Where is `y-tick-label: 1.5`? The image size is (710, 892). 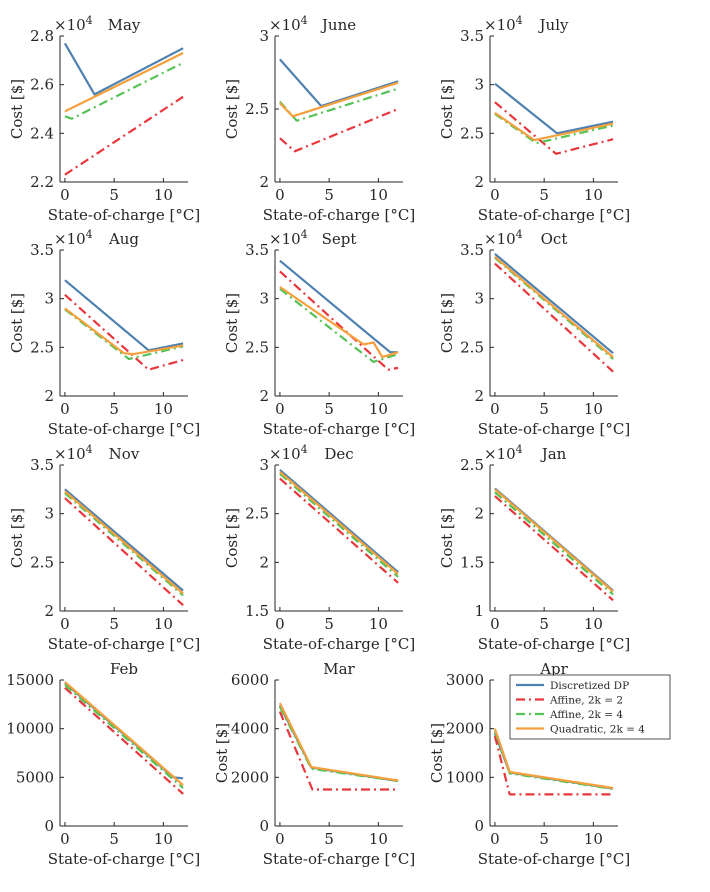
y-tick-label: 1.5 is located at coordinates (472, 562).